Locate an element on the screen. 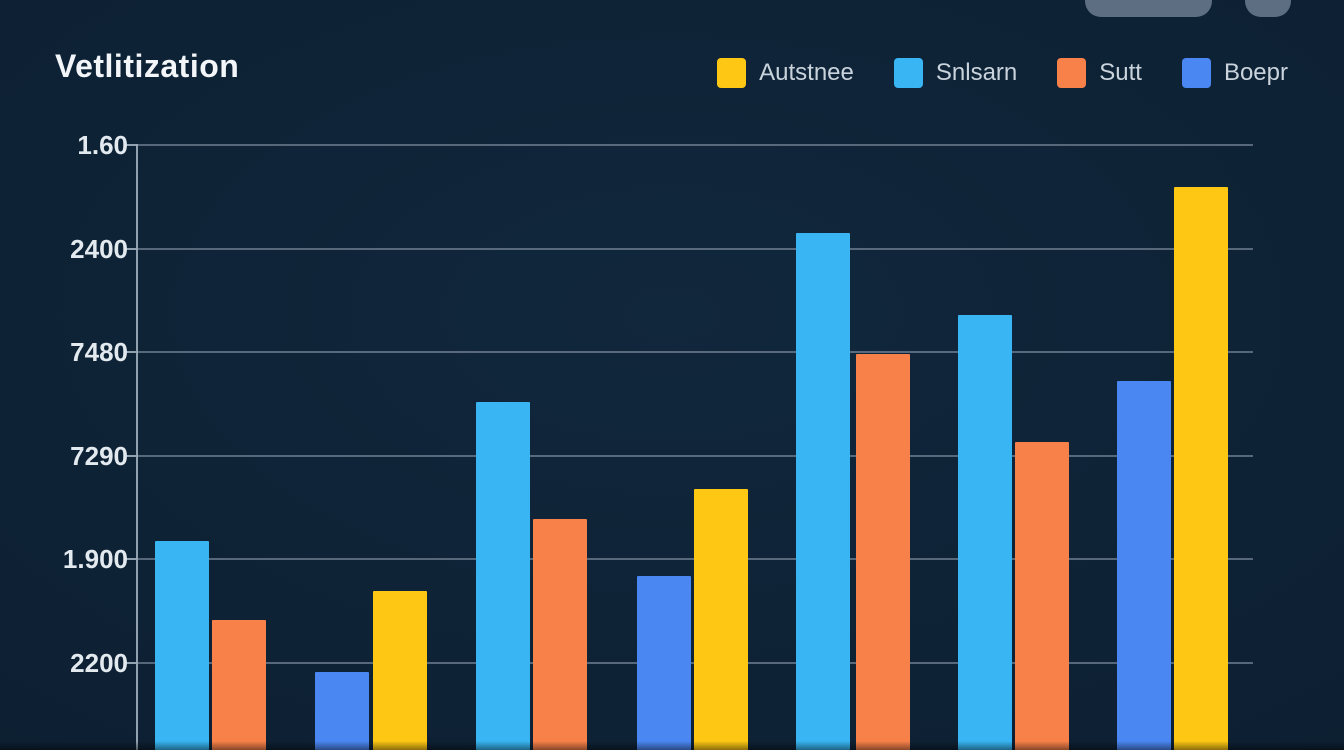  y-axis-label: 1.900 is located at coordinates (95, 559).